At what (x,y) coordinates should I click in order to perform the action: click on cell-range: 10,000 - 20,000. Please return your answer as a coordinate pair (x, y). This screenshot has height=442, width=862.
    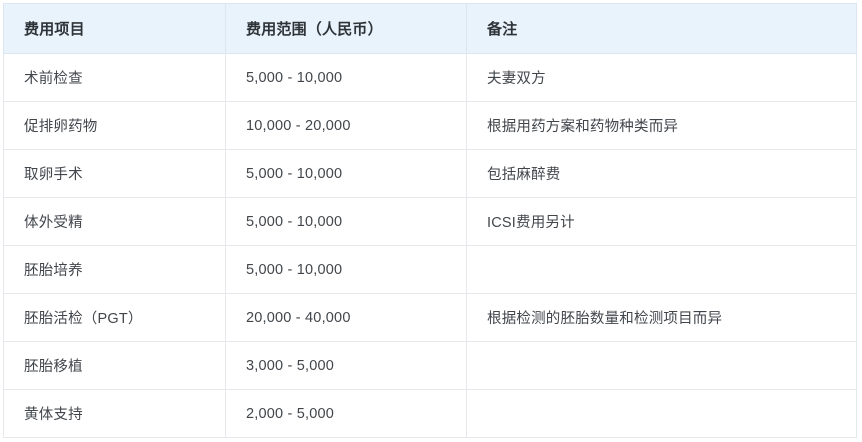
    Looking at the image, I should click on (346, 125).